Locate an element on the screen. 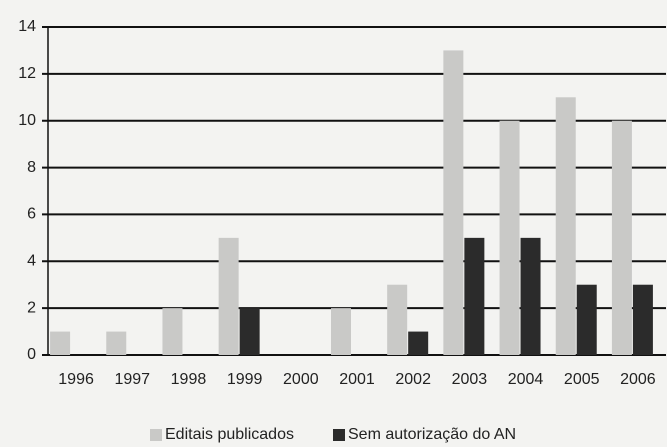  x-tick-label: 1998 is located at coordinates (189, 379).